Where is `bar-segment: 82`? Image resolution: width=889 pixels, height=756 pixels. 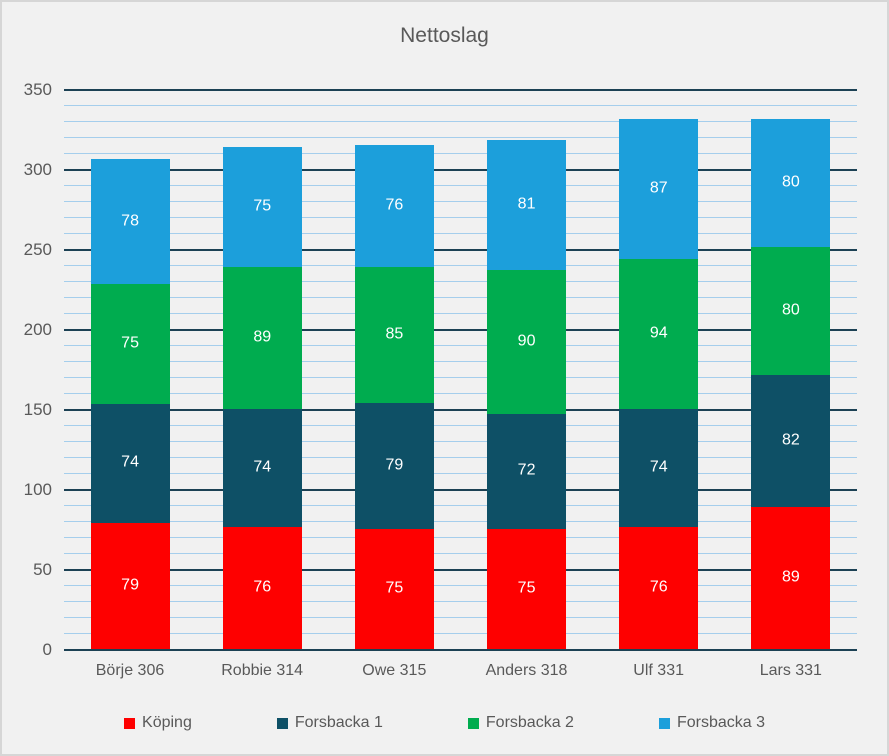 bar-segment: 82 is located at coordinates (791, 441).